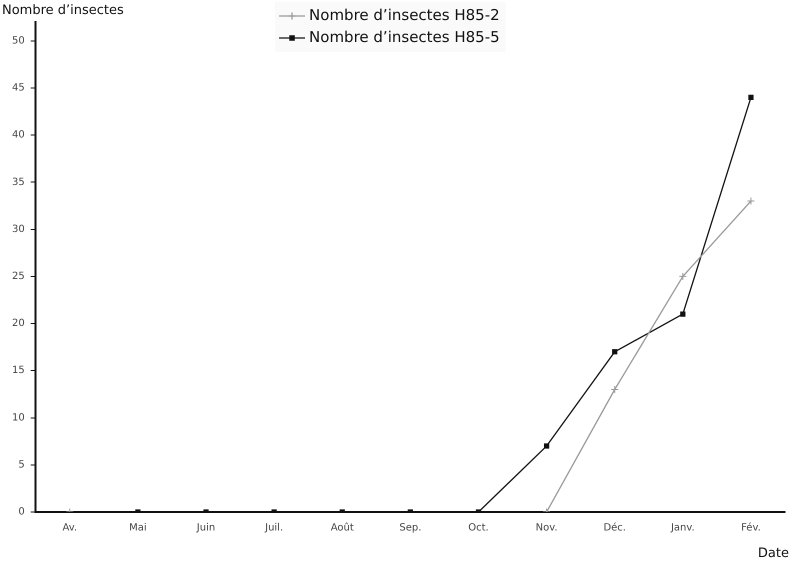  Describe the element at coordinates (682, 528) in the screenshot. I see `x-tick-label: Janv.` at that location.